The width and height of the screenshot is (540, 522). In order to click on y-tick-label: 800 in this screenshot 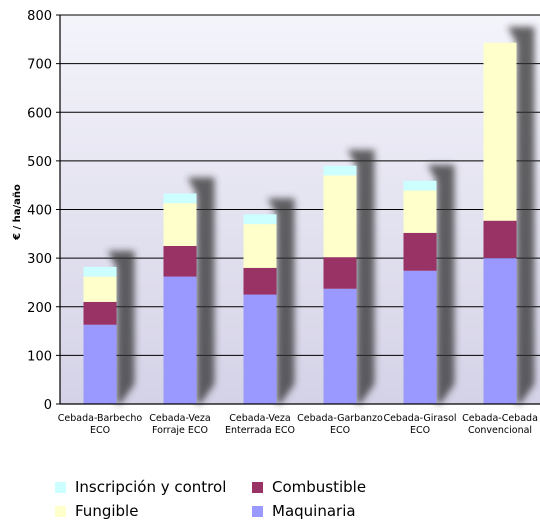, I will do `click(39, 16)`.